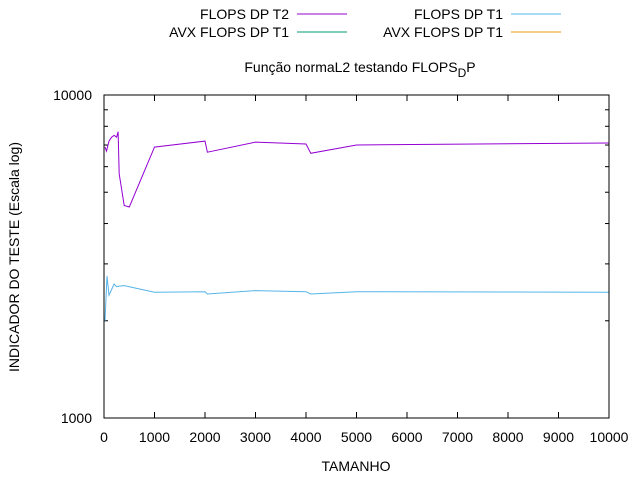 The width and height of the screenshot is (640, 480). What do you see at coordinates (458, 14) in the screenshot?
I see `legend-label-2: FLOPS DP T1` at bounding box center [458, 14].